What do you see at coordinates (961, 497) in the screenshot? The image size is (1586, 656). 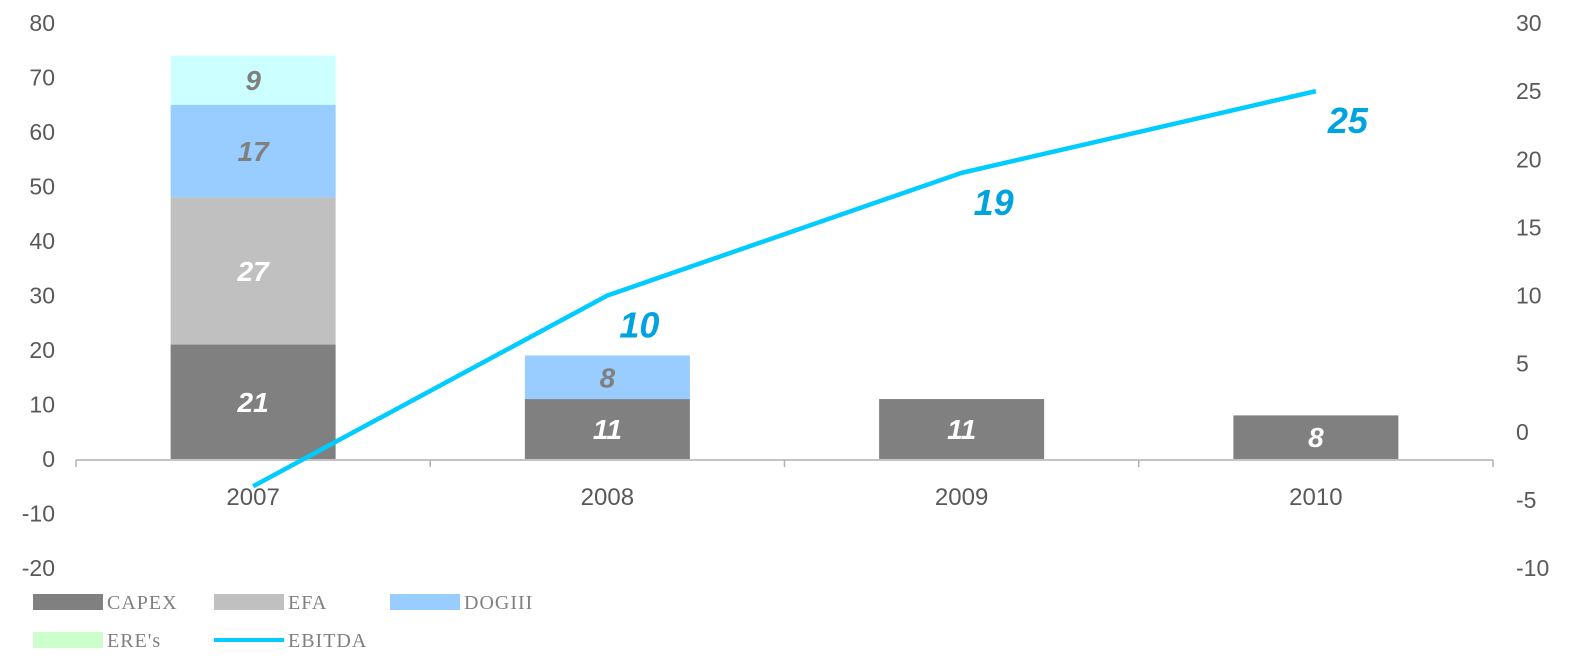 I see `x-axis-category-label: 2009` at bounding box center [961, 497].